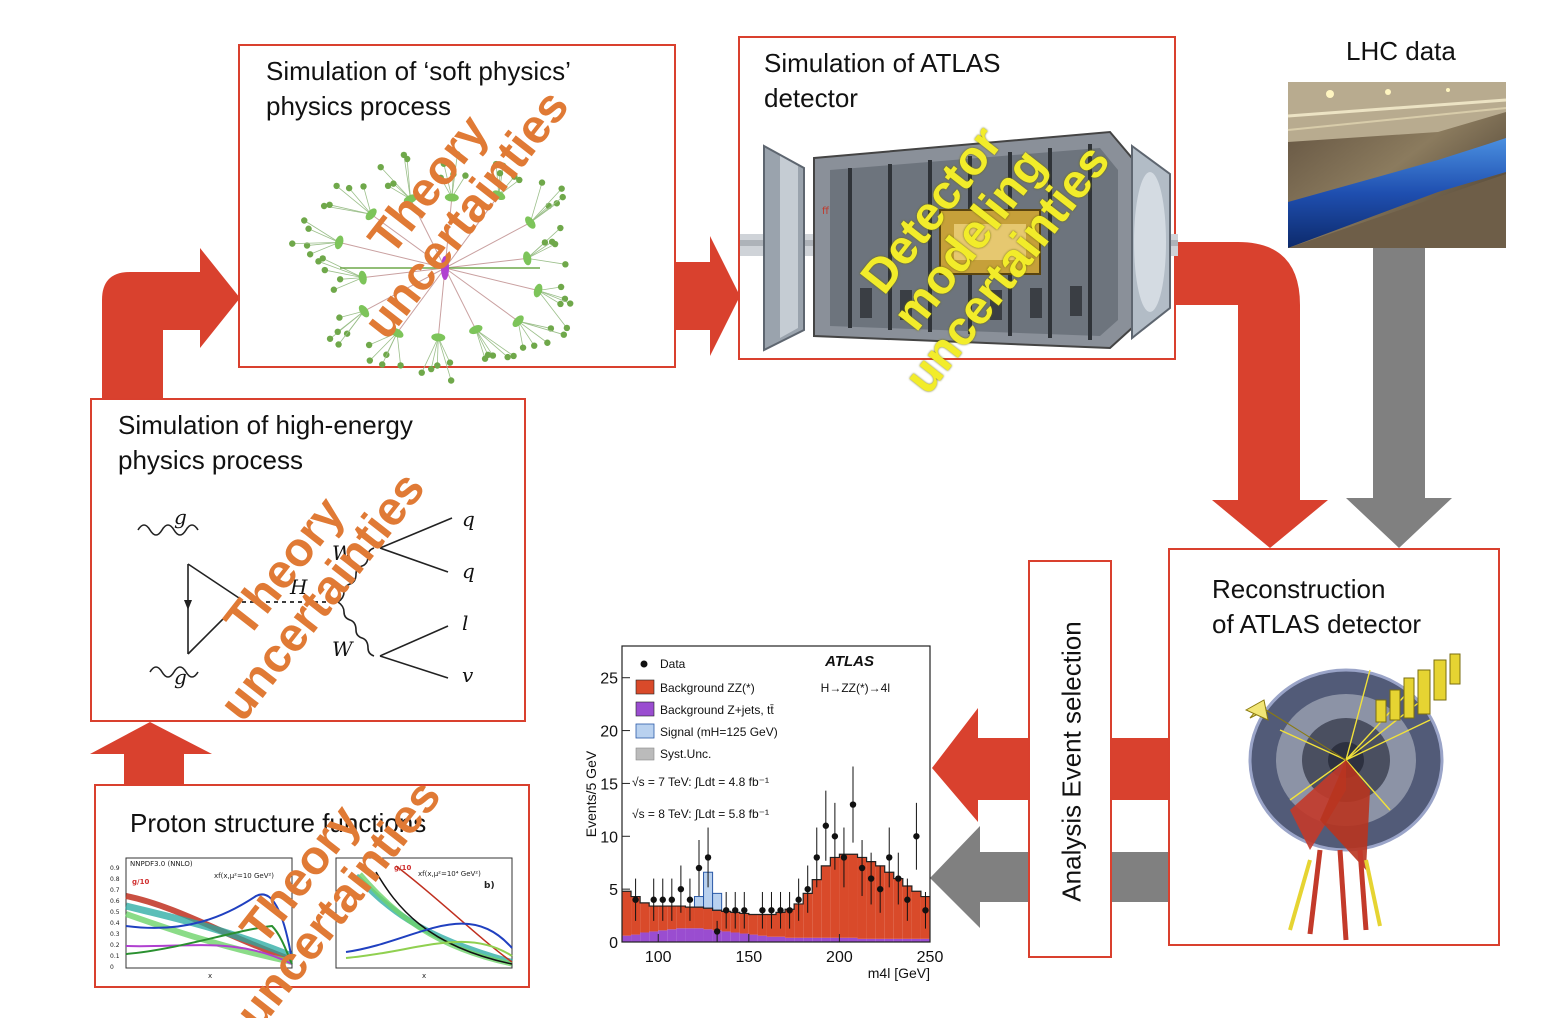  I want to click on w-bottom, so click(356, 629).